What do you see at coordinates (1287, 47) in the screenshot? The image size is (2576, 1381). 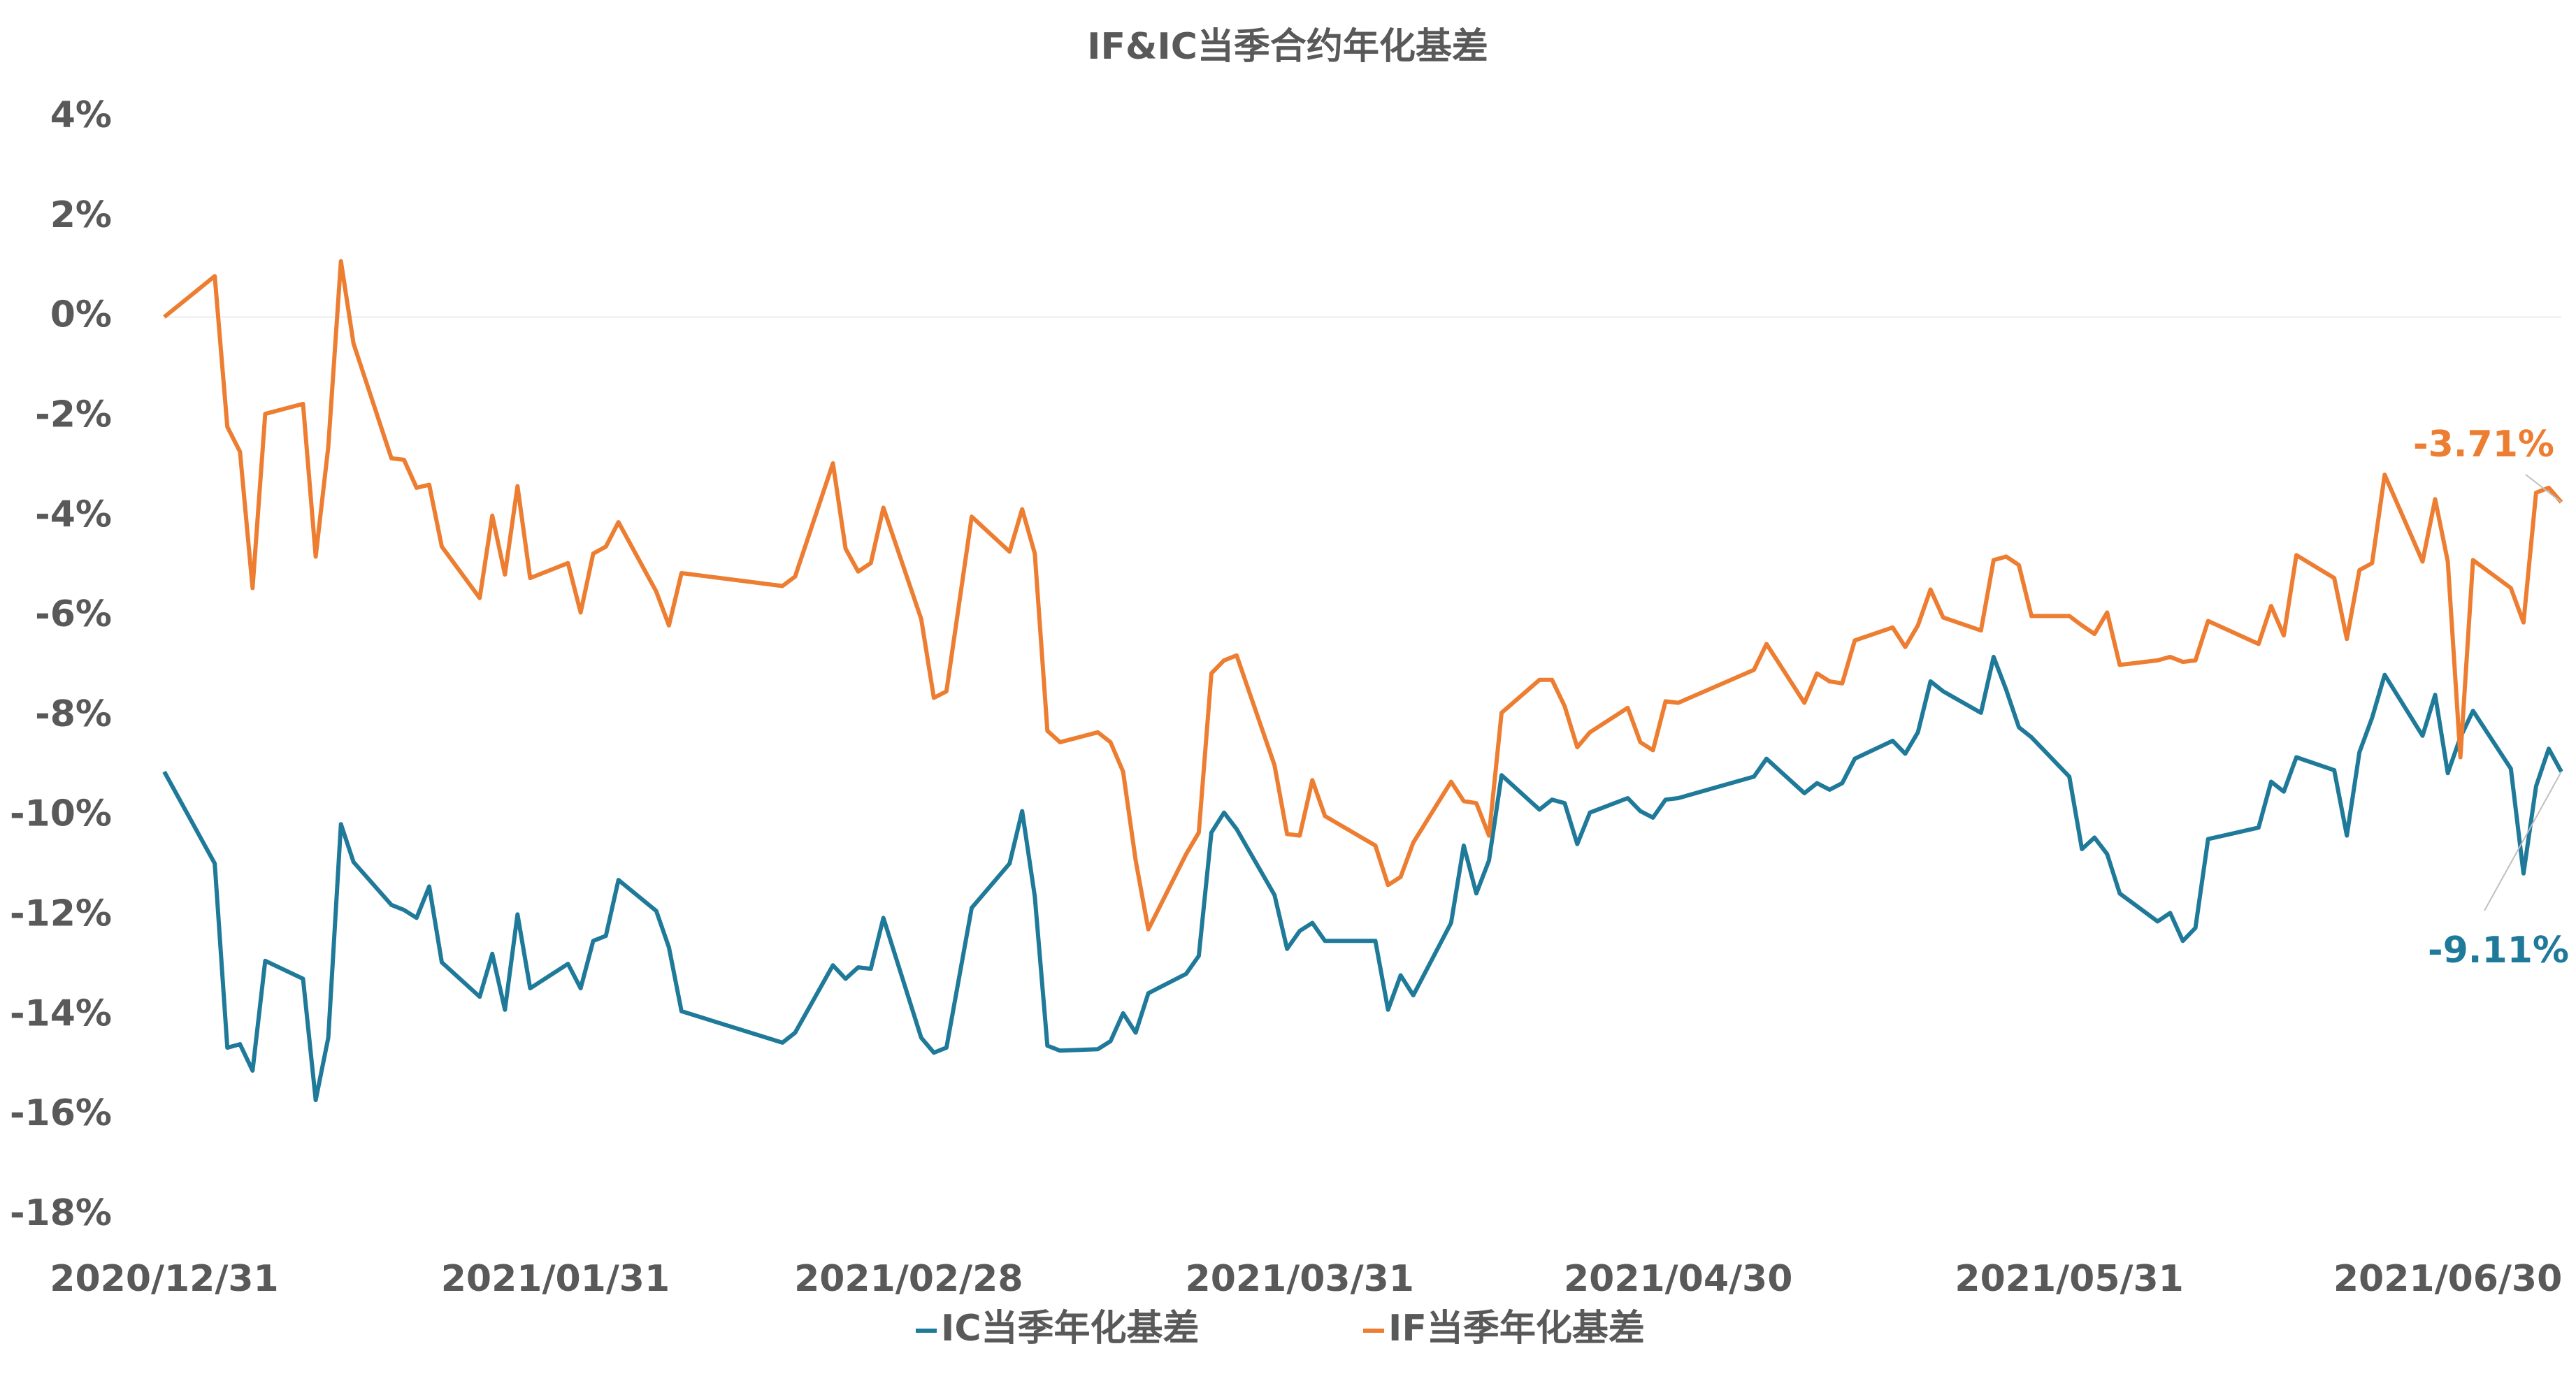 I see `chart-title: IF&IC当季合约年化基差` at bounding box center [1287, 47].